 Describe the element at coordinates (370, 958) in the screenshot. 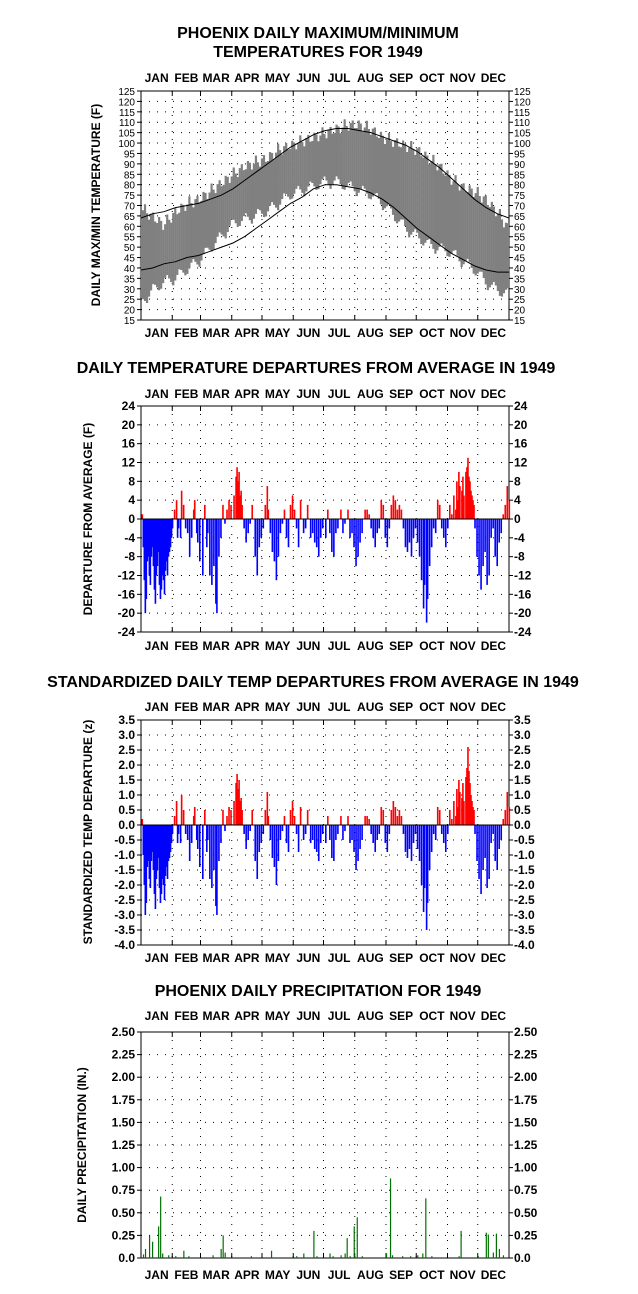

I see `month-label-aug: AUG` at that location.